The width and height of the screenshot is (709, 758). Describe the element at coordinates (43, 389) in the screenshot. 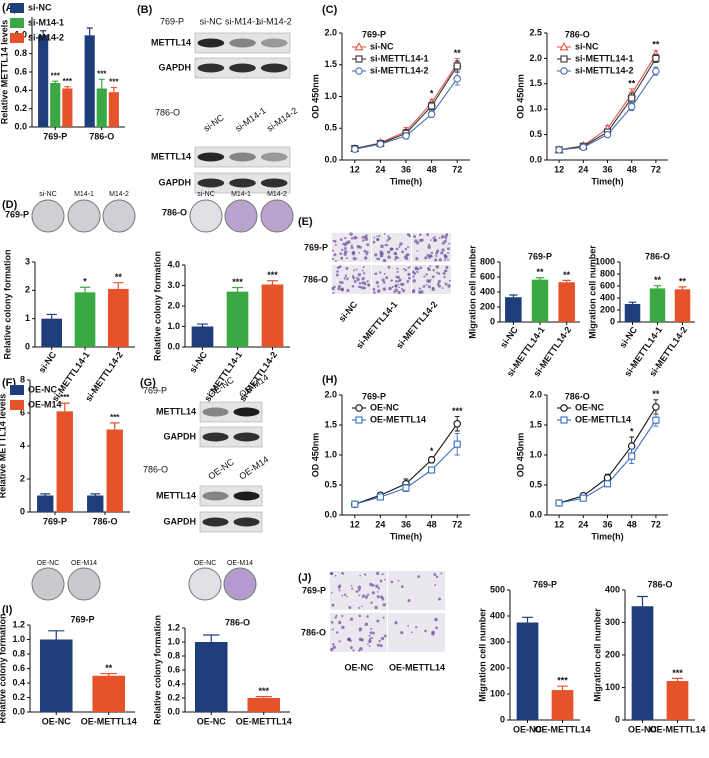

I see `legend-label: OE-NC` at that location.